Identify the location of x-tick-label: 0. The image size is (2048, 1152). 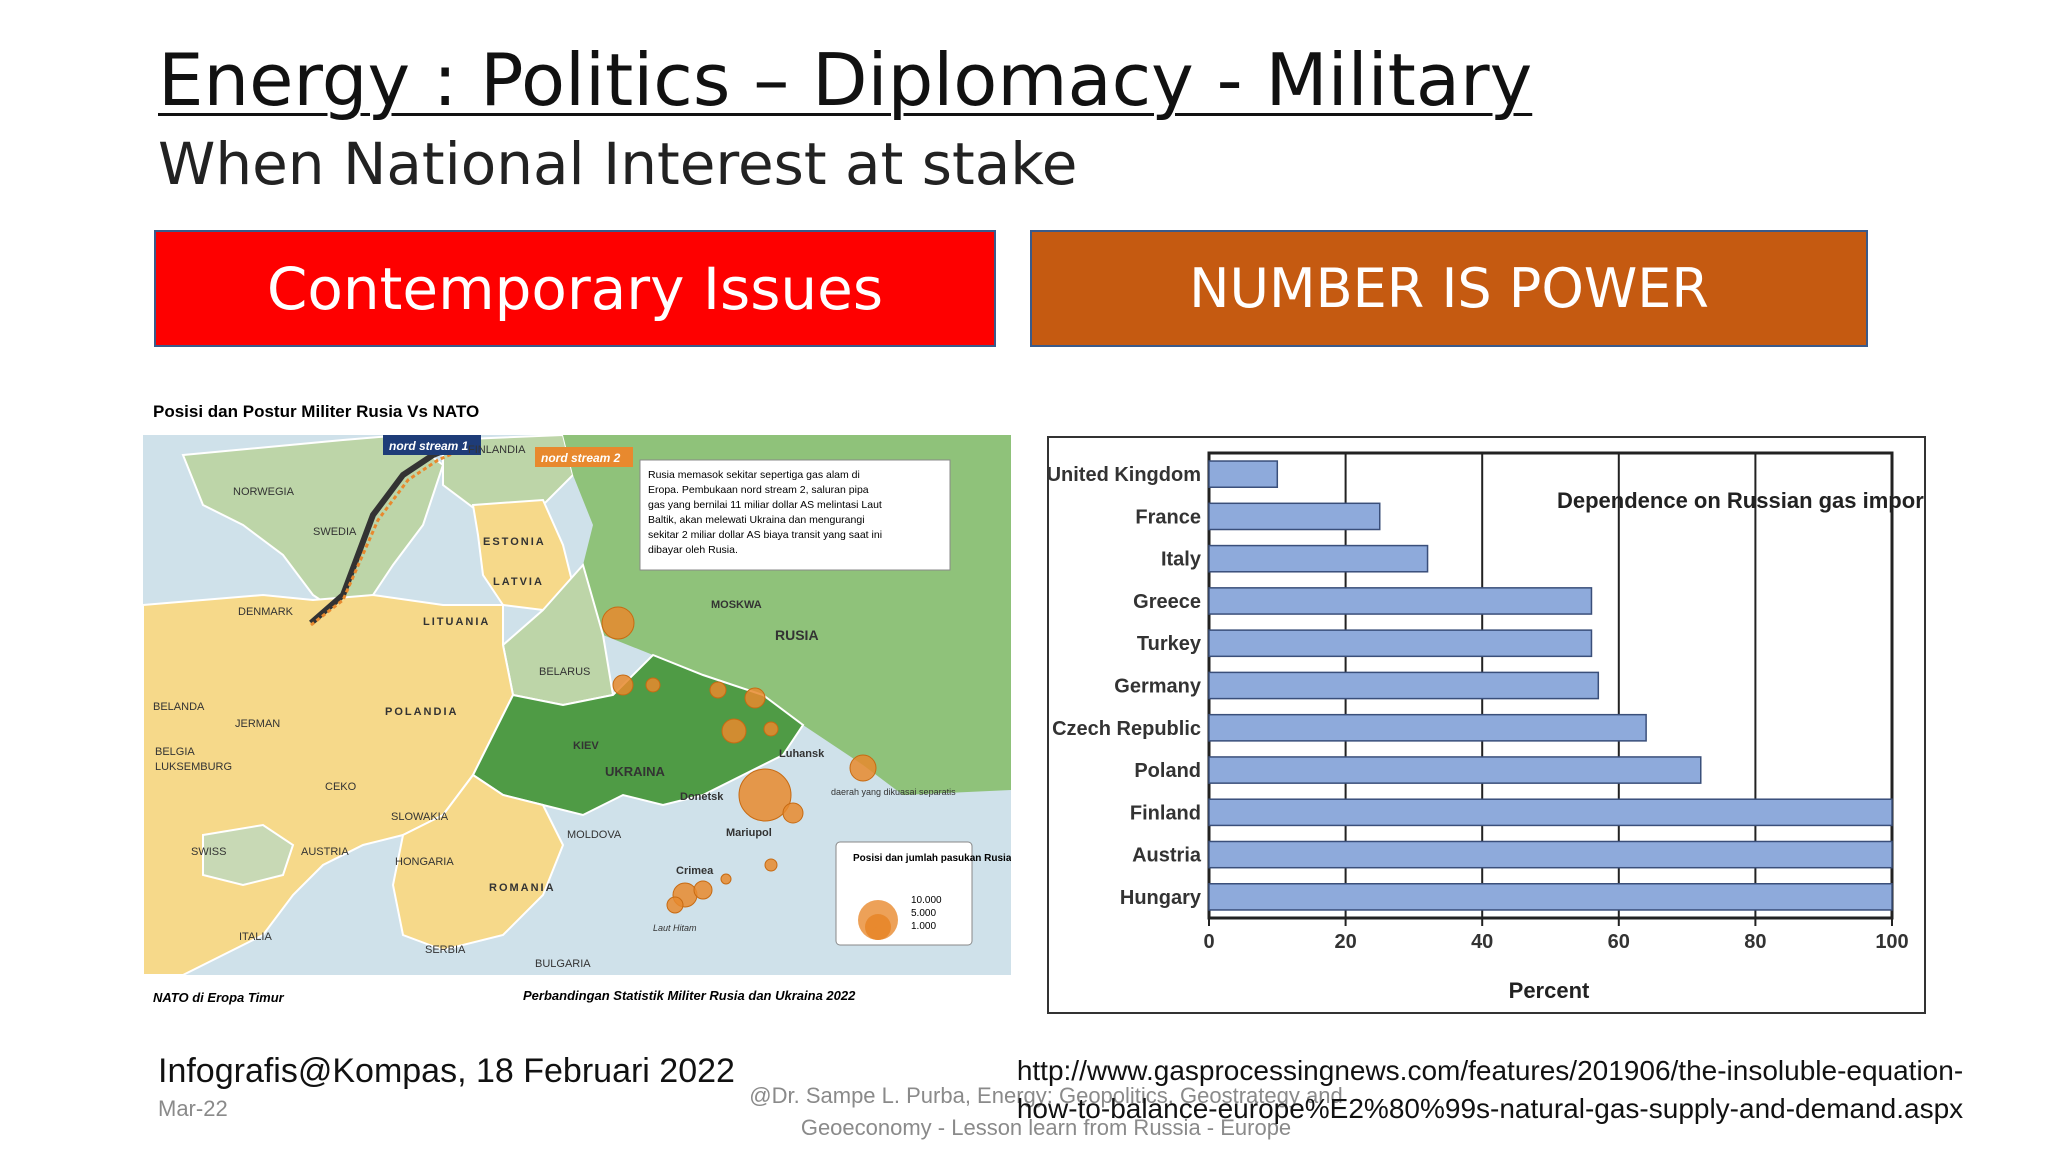
(1208, 942).